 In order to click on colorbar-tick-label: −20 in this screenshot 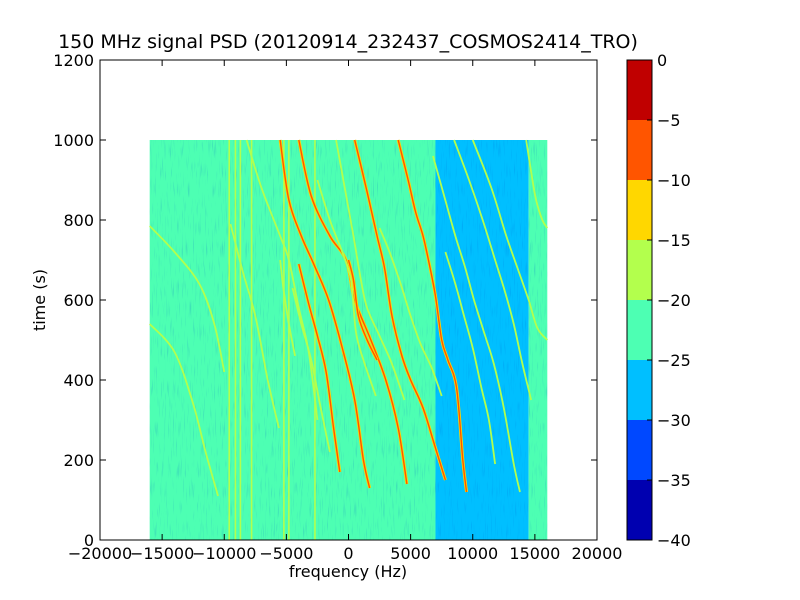, I will do `click(674, 300)`.